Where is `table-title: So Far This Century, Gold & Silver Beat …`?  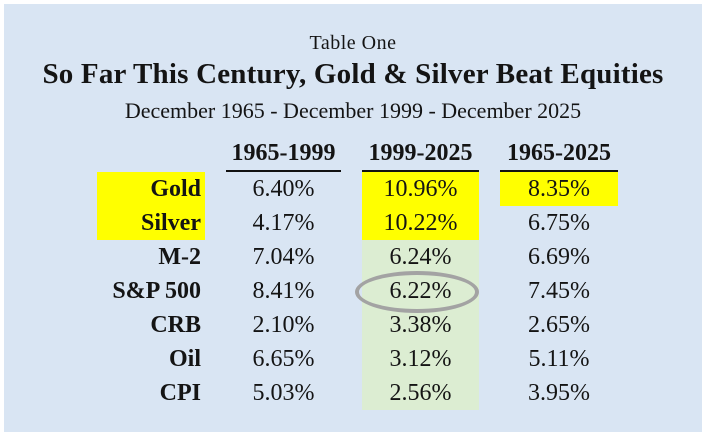
table-title: So Far This Century, Gold & Silver Beat … is located at coordinates (353, 74).